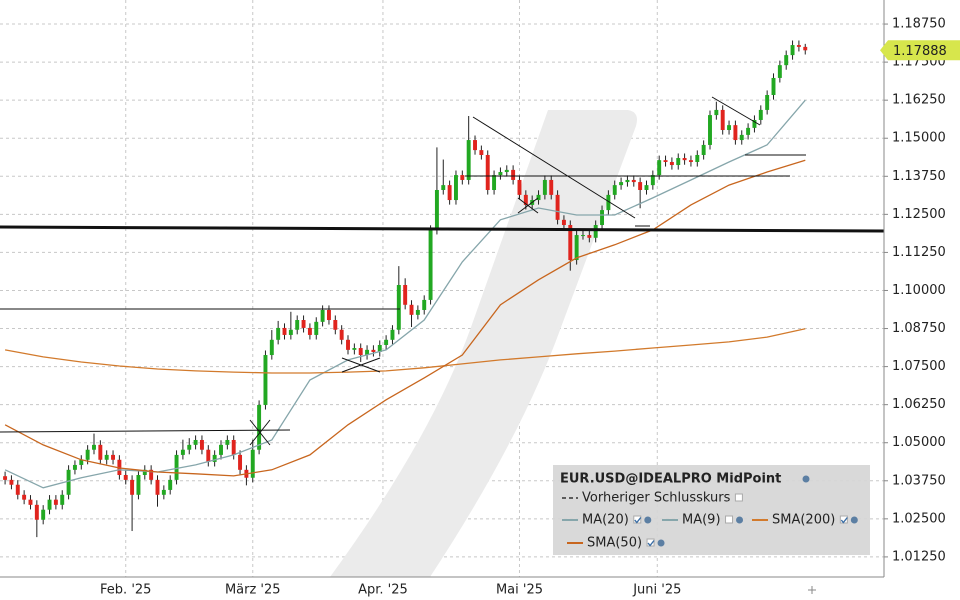 This screenshot has width=960, height=600. Describe the element at coordinates (919, 442) in the screenshot. I see `y-tick-label: 1.05000` at that location.